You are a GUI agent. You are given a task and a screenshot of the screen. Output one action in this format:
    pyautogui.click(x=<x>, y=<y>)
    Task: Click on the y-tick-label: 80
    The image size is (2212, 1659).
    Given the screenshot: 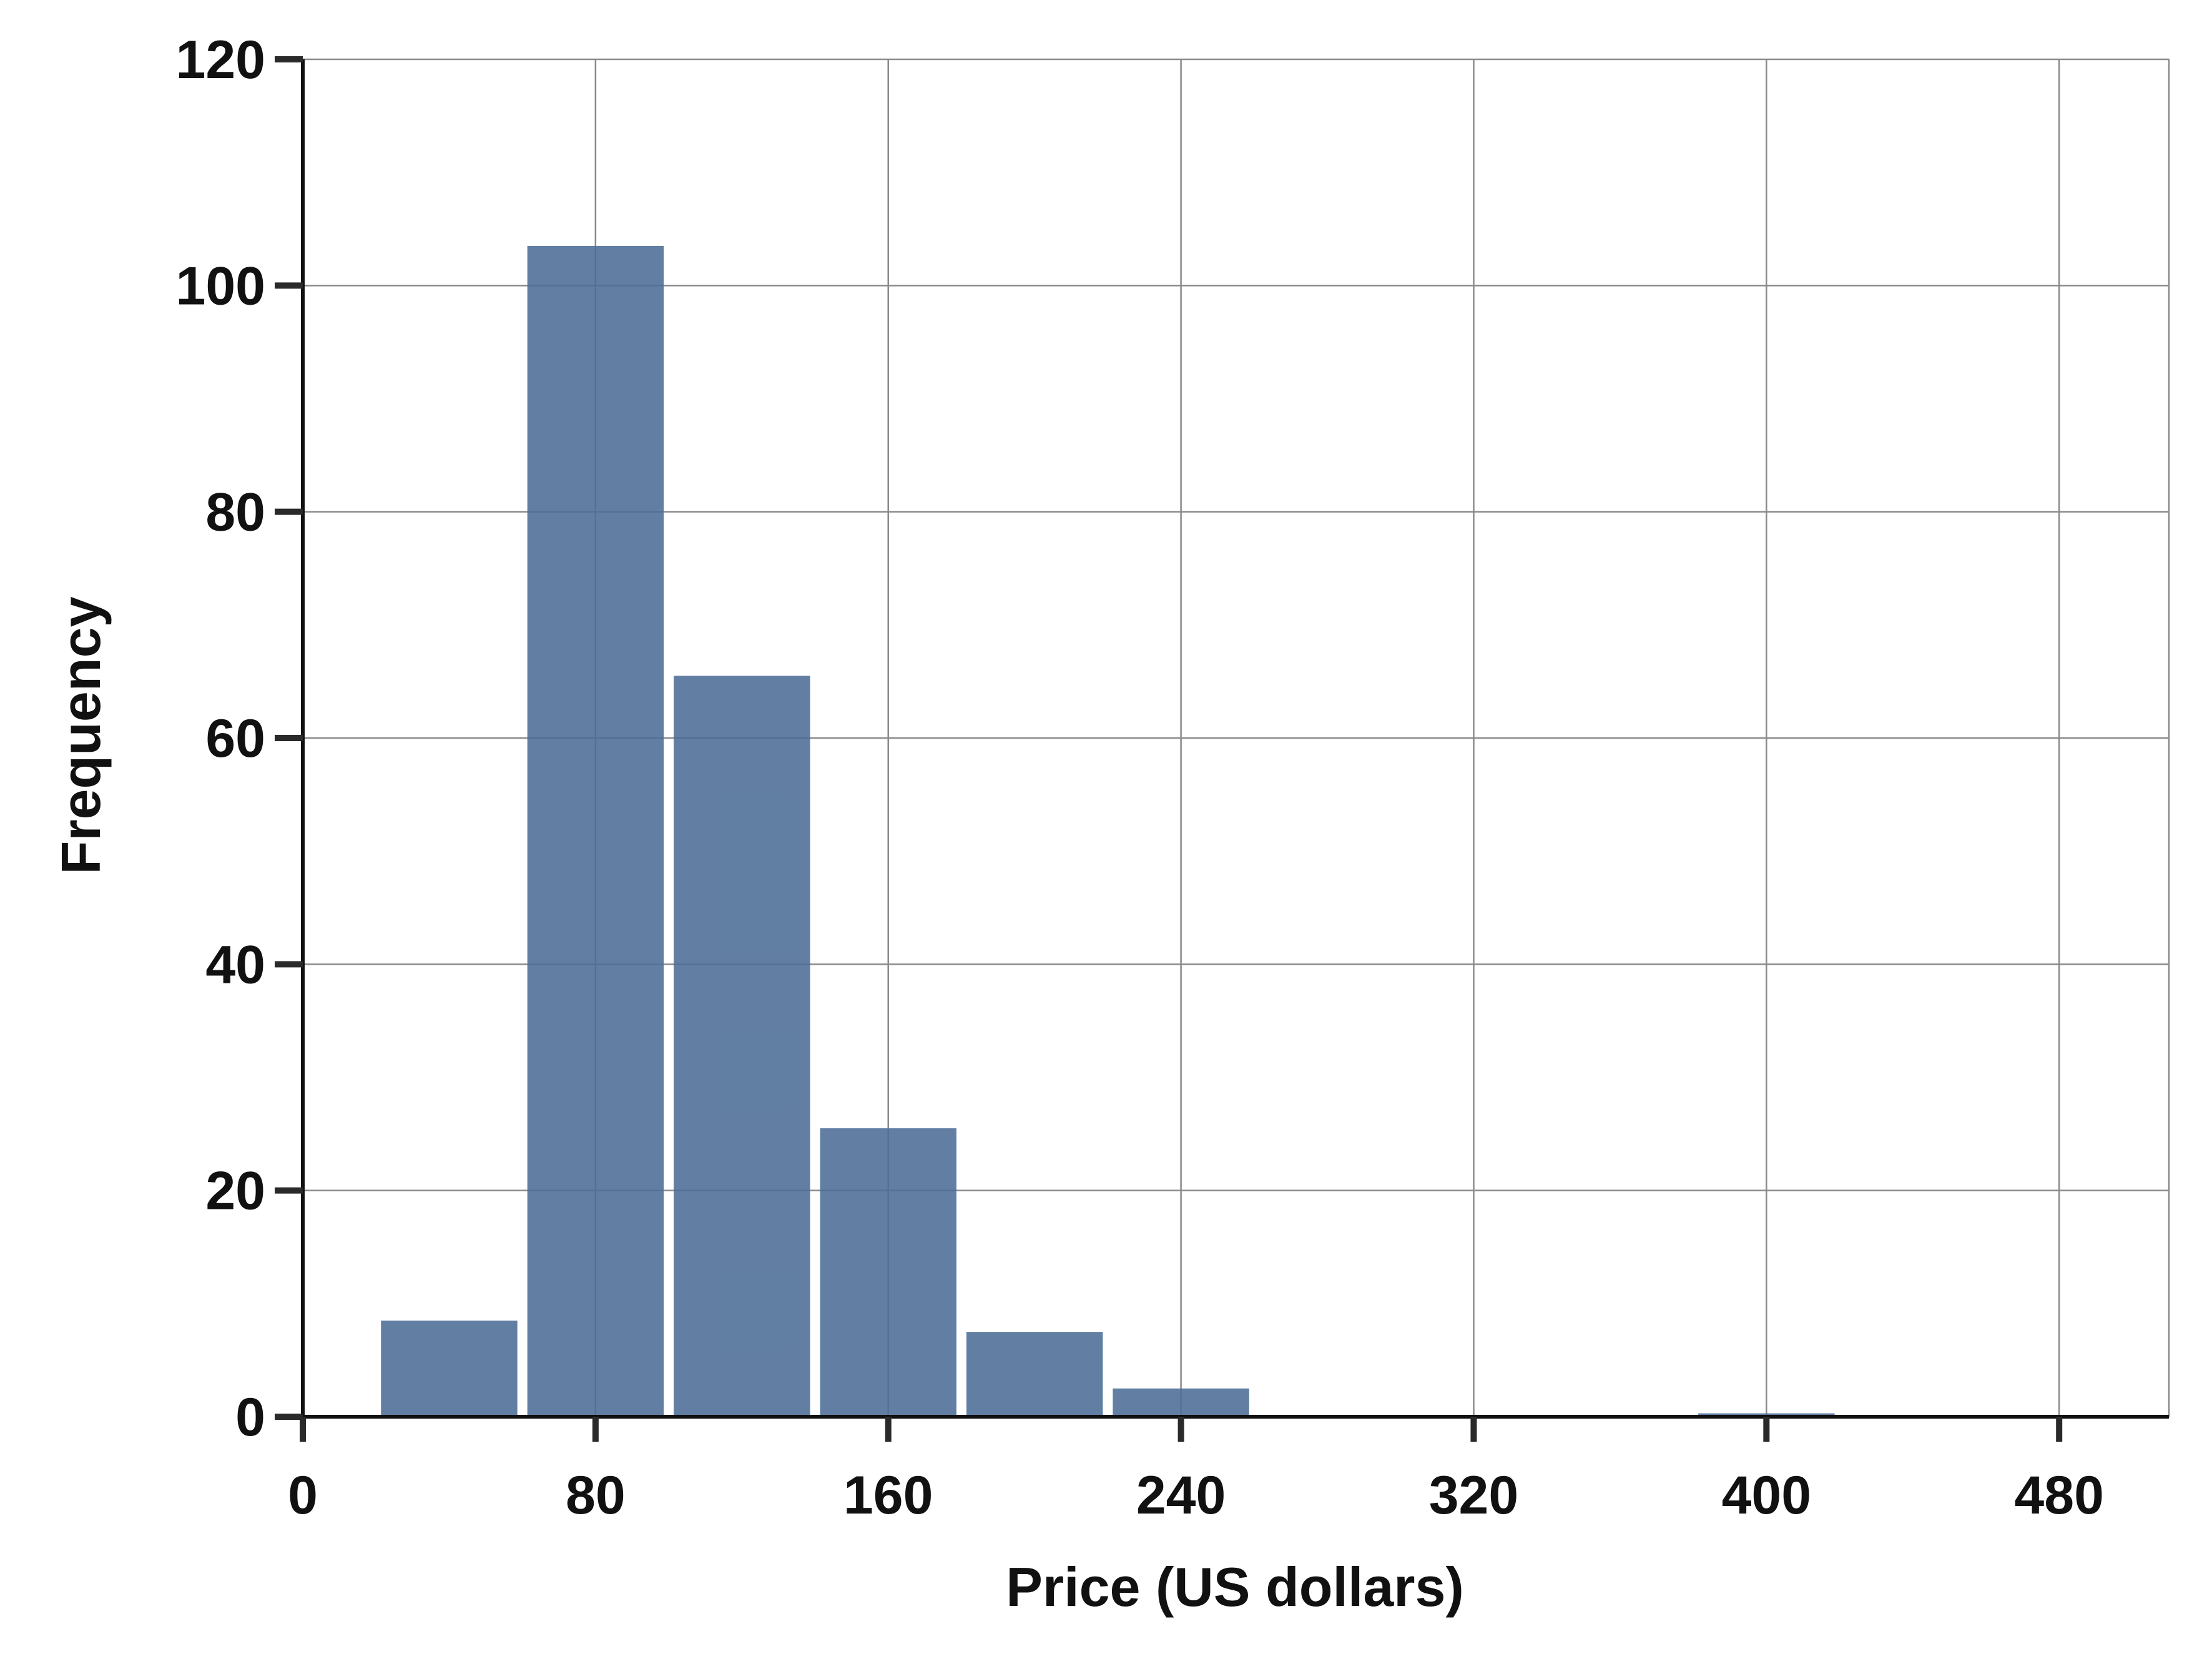 What is the action you would take?
    pyautogui.click(x=235, y=513)
    